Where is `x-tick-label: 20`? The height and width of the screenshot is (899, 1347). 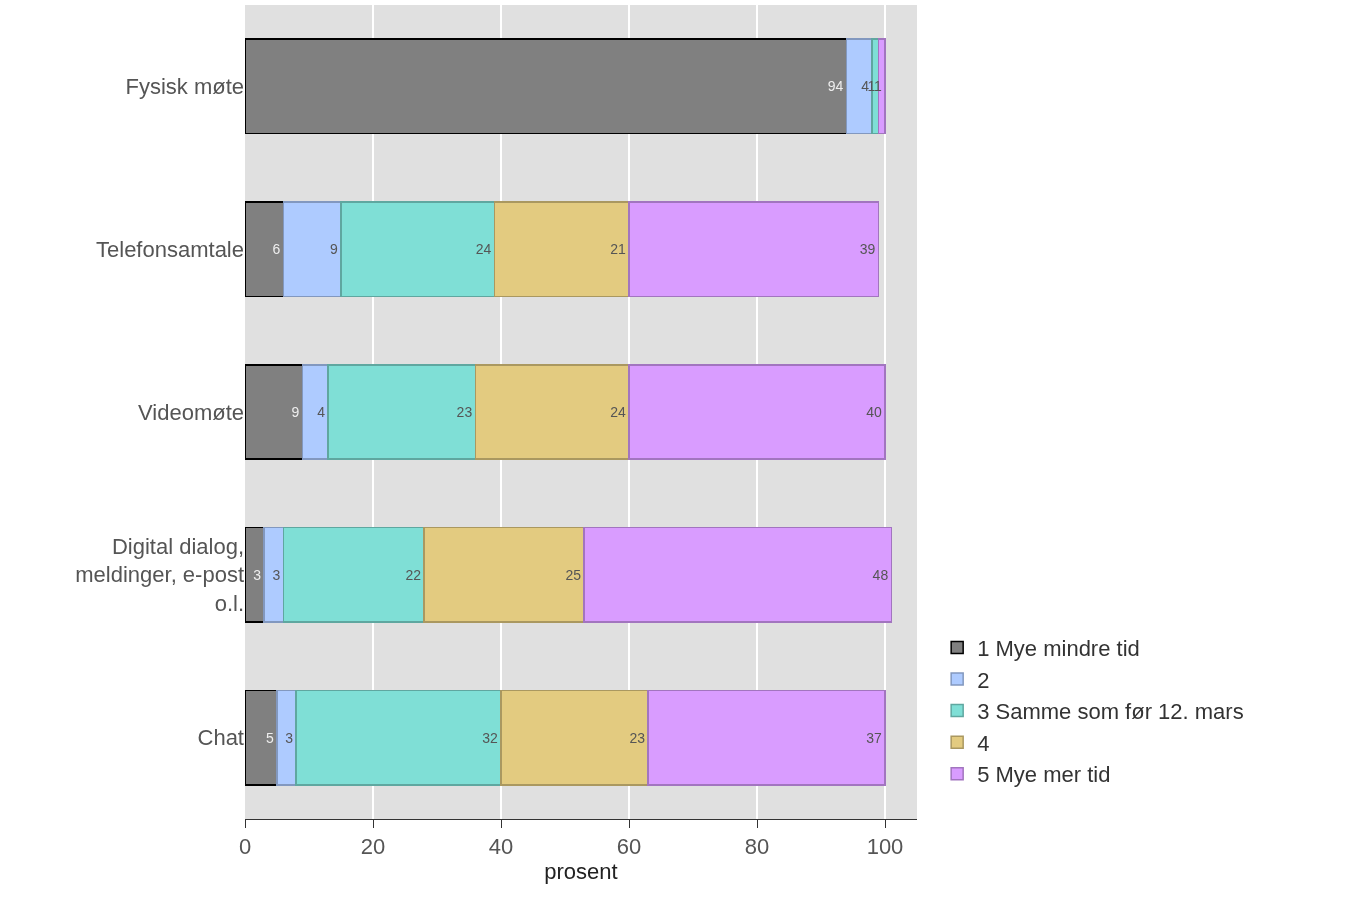
x-tick-label: 20 is located at coordinates (373, 847).